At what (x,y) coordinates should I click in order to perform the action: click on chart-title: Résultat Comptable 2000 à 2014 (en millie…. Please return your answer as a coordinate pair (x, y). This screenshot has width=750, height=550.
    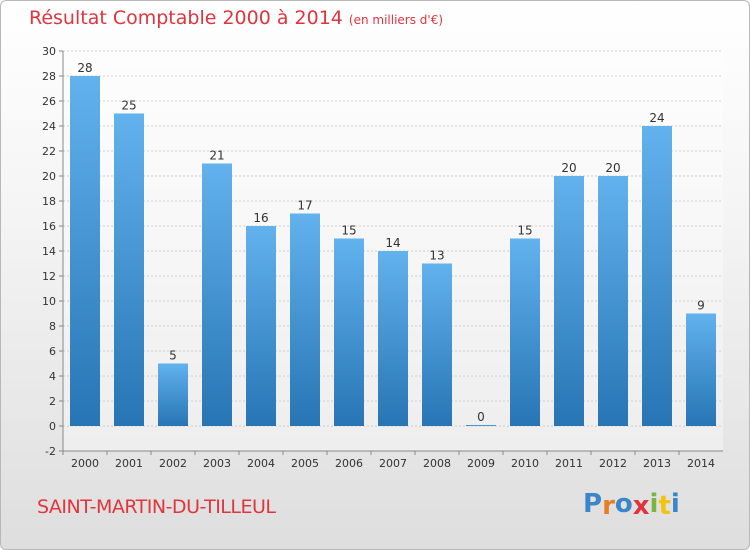
    Looking at the image, I should click on (236, 18).